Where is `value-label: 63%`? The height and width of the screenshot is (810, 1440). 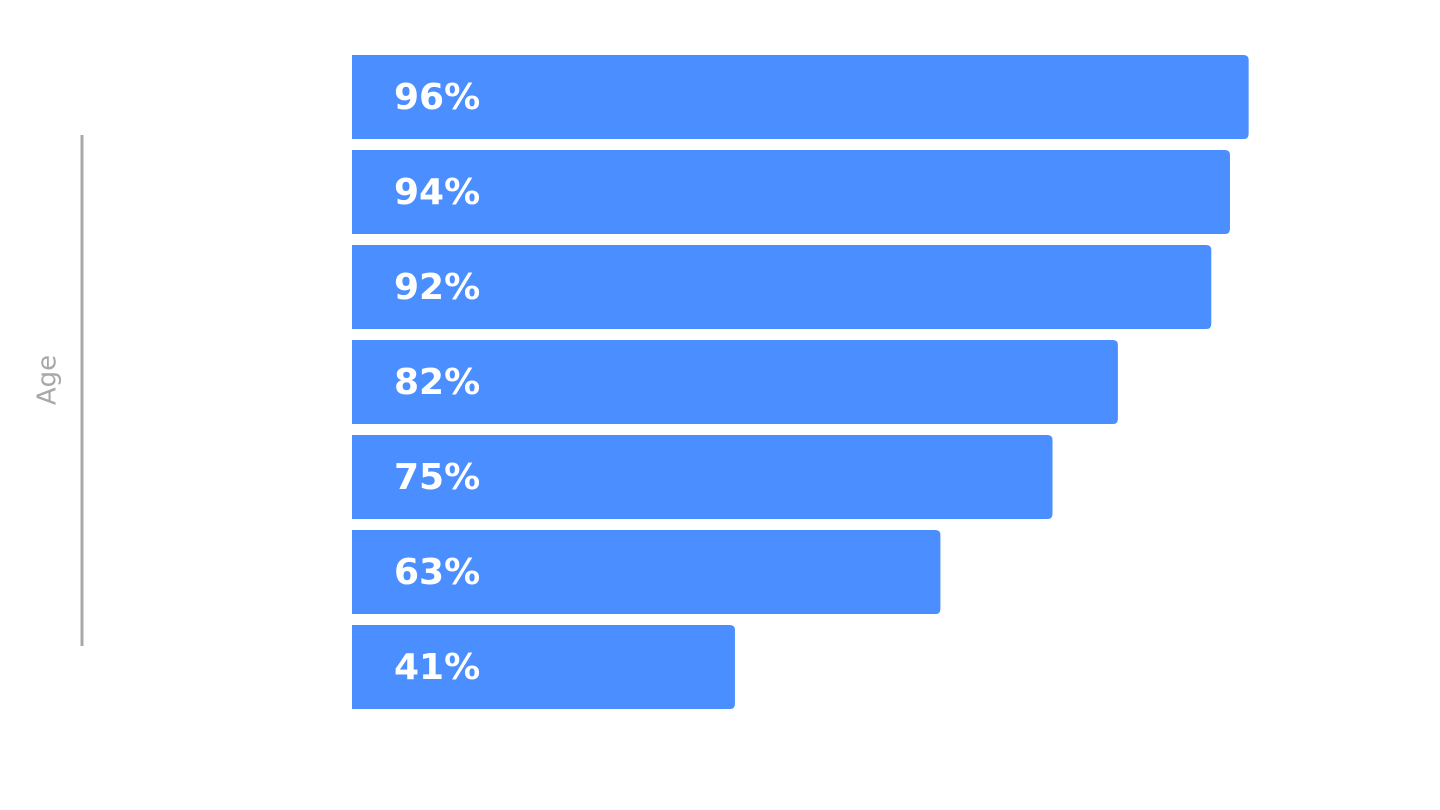
value-label: 63% is located at coordinates (437, 572).